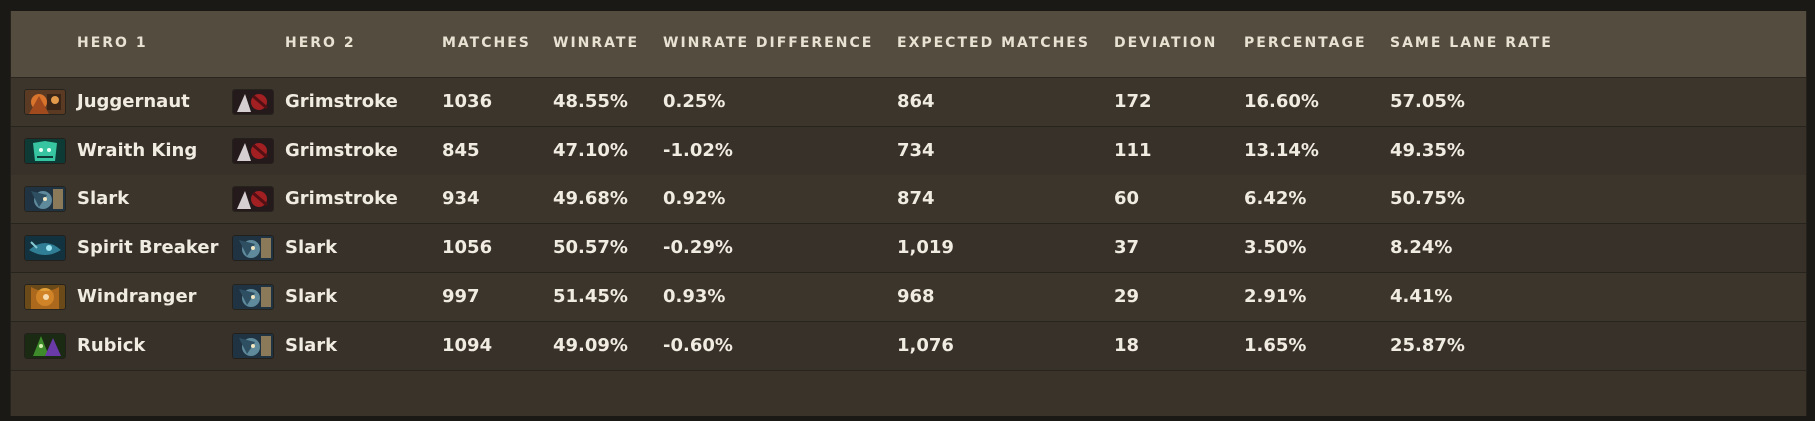  I want to click on spirit-breaker-portrait-icon, so click(45, 248).